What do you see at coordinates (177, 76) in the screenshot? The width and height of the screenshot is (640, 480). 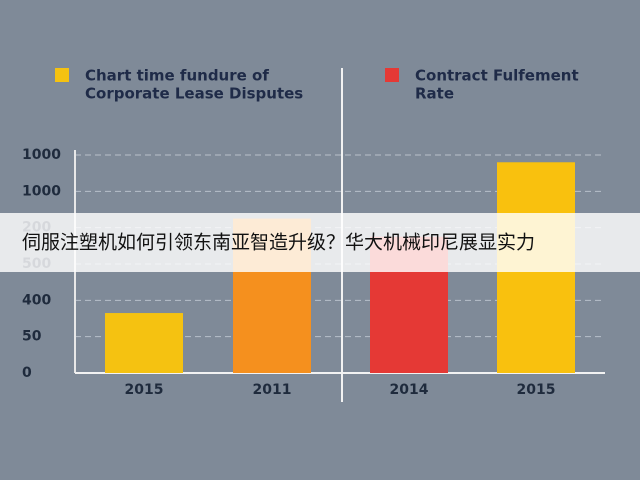 I see `legend-label: Chart time fundure of` at bounding box center [177, 76].